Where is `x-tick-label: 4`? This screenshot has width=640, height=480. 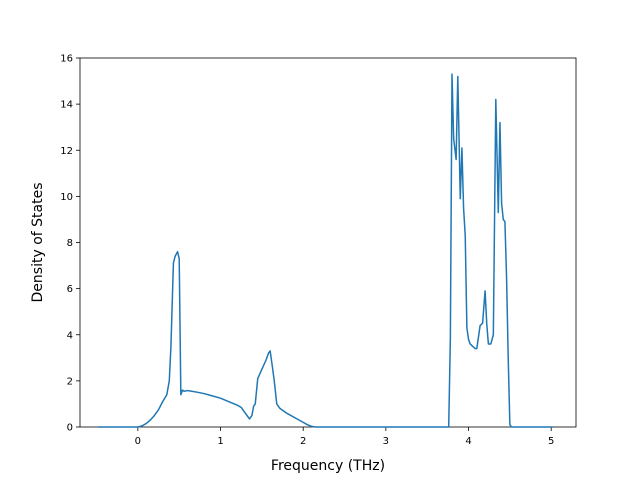 x-tick-label: 4 is located at coordinates (468, 441).